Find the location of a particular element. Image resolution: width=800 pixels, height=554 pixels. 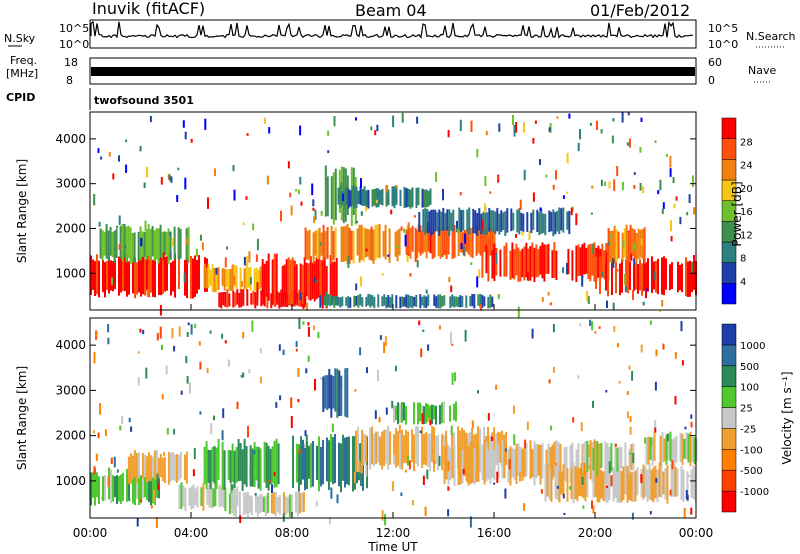

noise-panel: N.Sky 10^5 10^0 10^5 10^0 N.Search is located at coordinates (400, 35).